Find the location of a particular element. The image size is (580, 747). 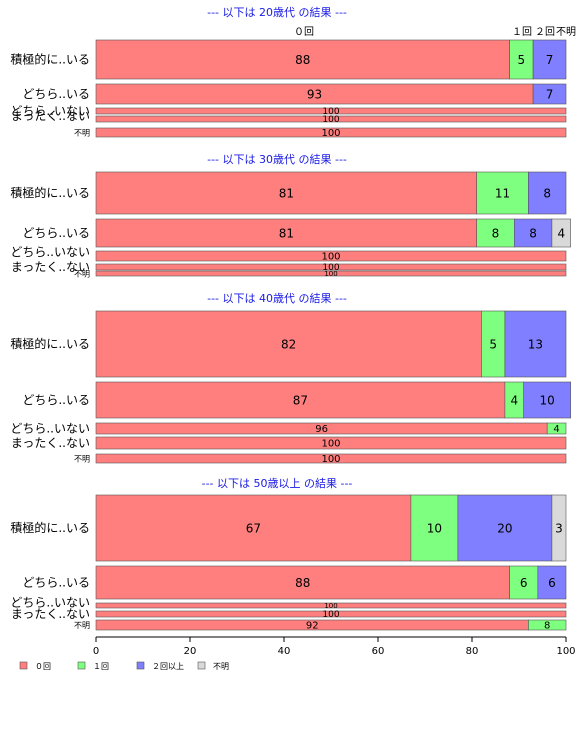

panel-title: --- 以下は 30歳代 の結果 --- is located at coordinates (277, 159).